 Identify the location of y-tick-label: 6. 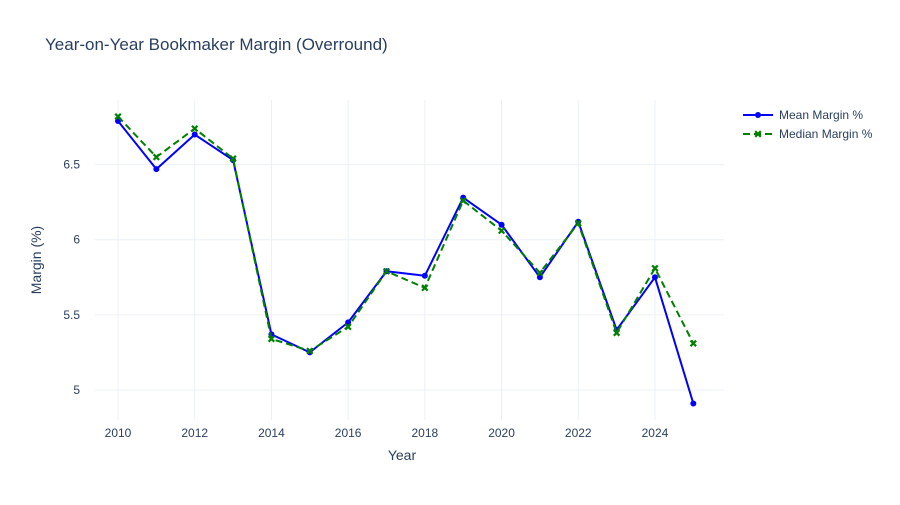
(76, 240).